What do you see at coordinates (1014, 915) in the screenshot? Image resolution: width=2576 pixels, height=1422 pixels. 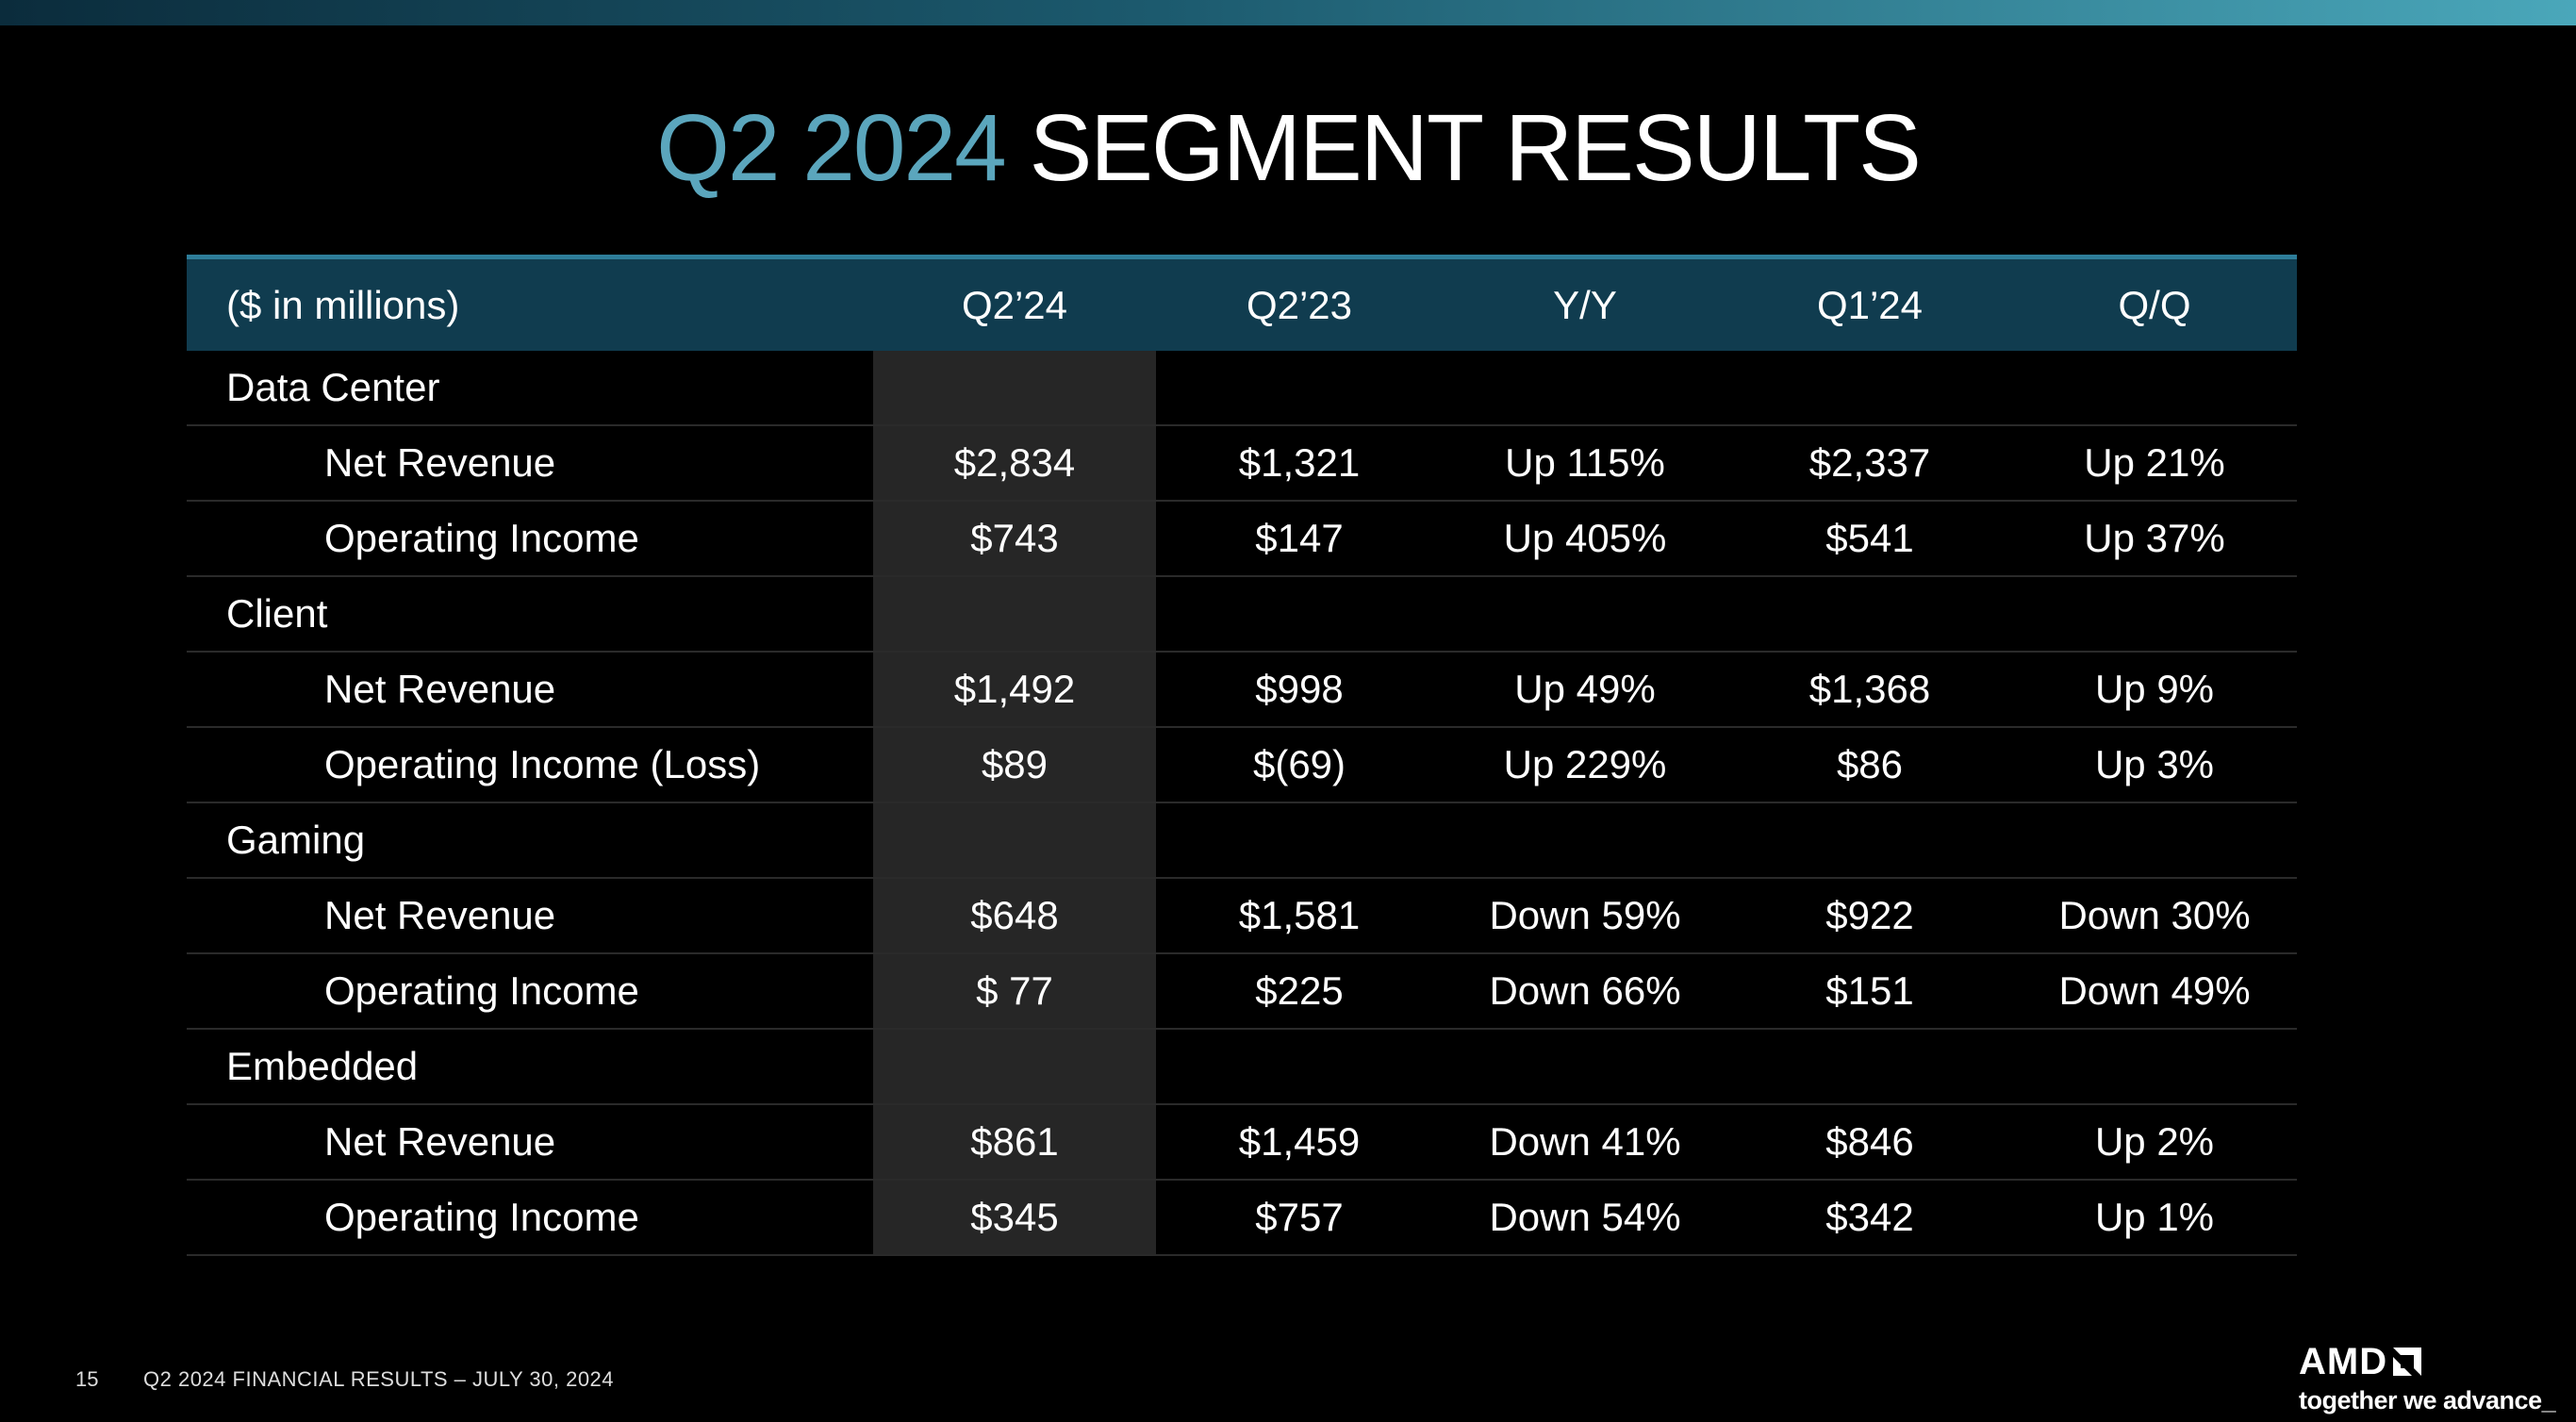 I see `cell-q2-24: $648` at bounding box center [1014, 915].